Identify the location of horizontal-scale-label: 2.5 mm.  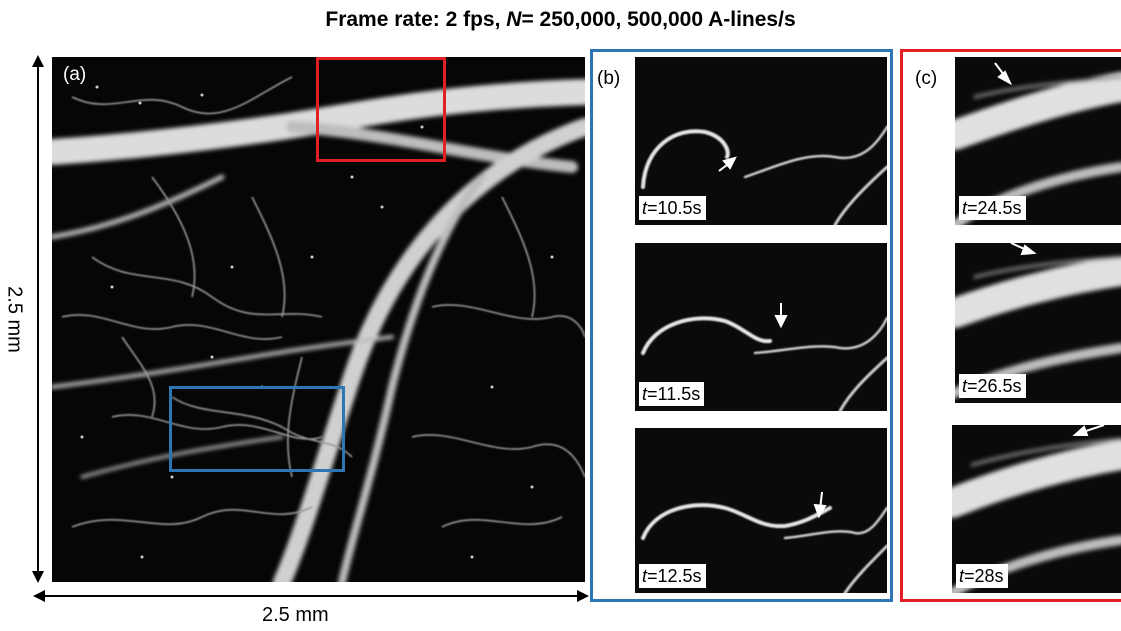
(295, 615).